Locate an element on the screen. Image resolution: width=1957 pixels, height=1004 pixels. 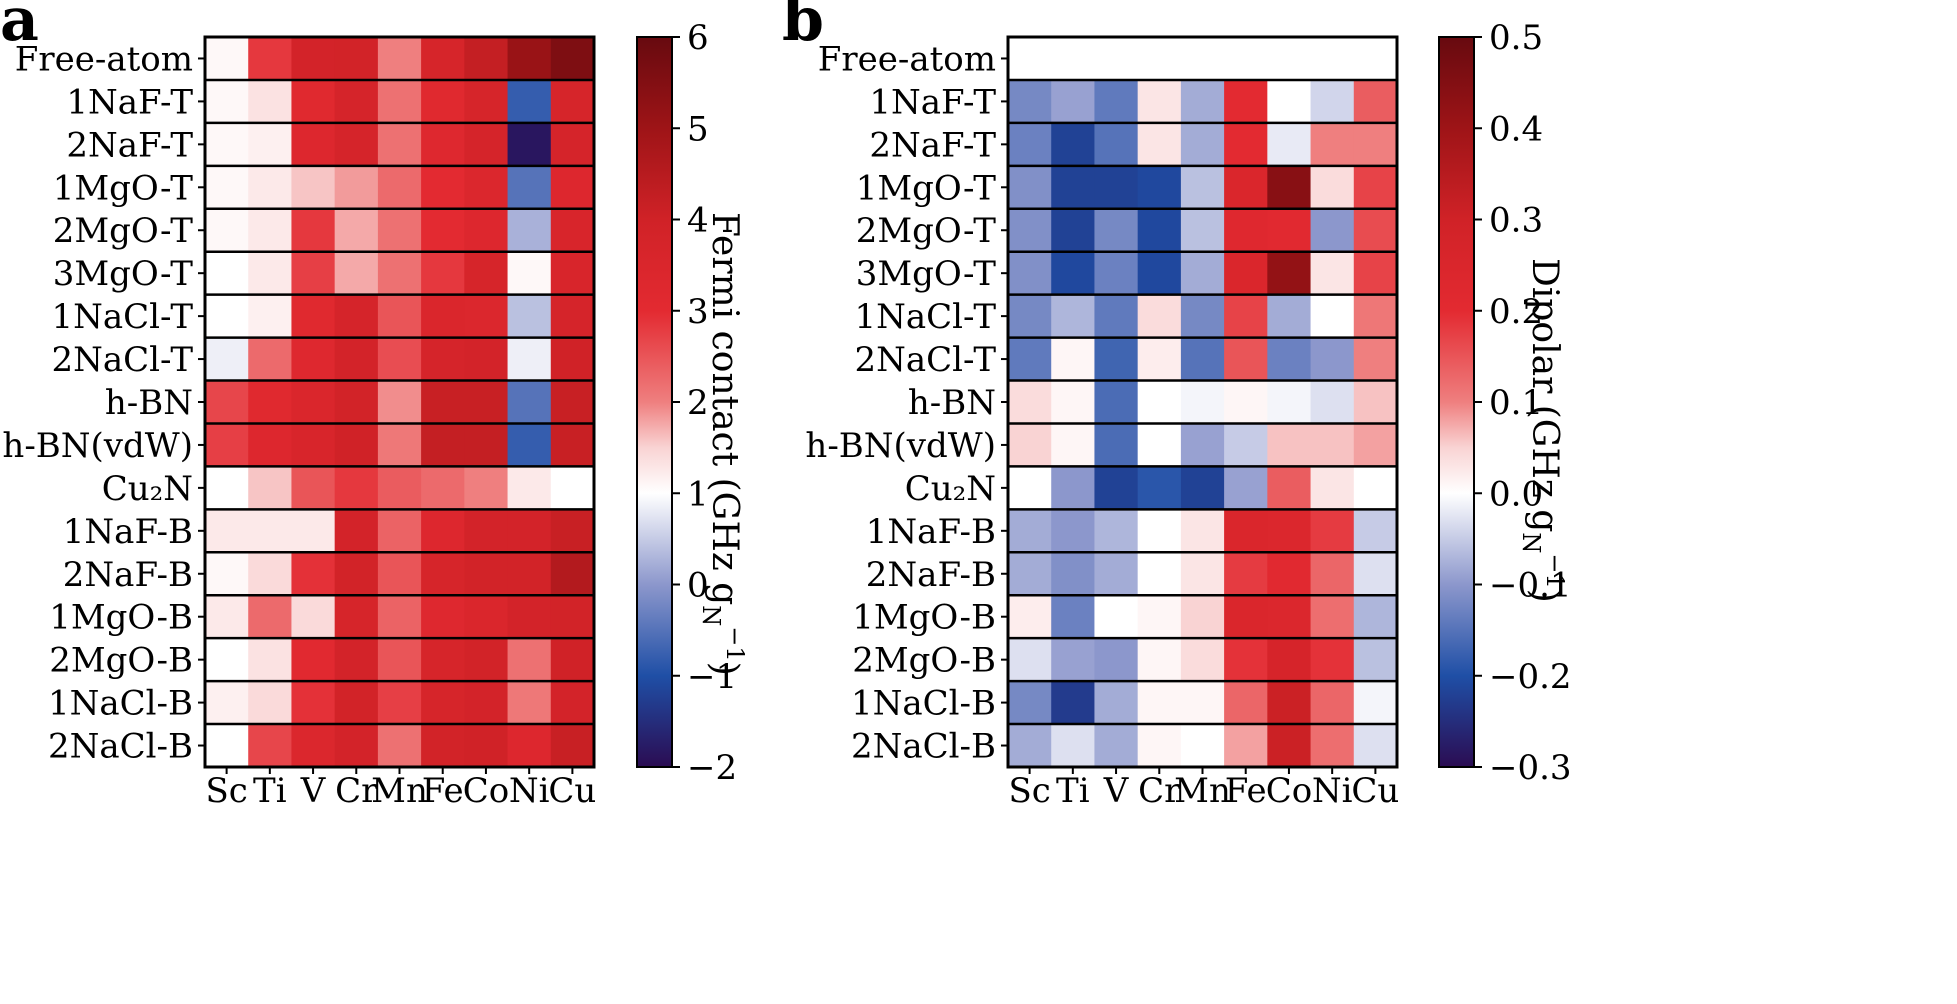
row-label-a: 1NaCl-T is located at coordinates (123, 317).